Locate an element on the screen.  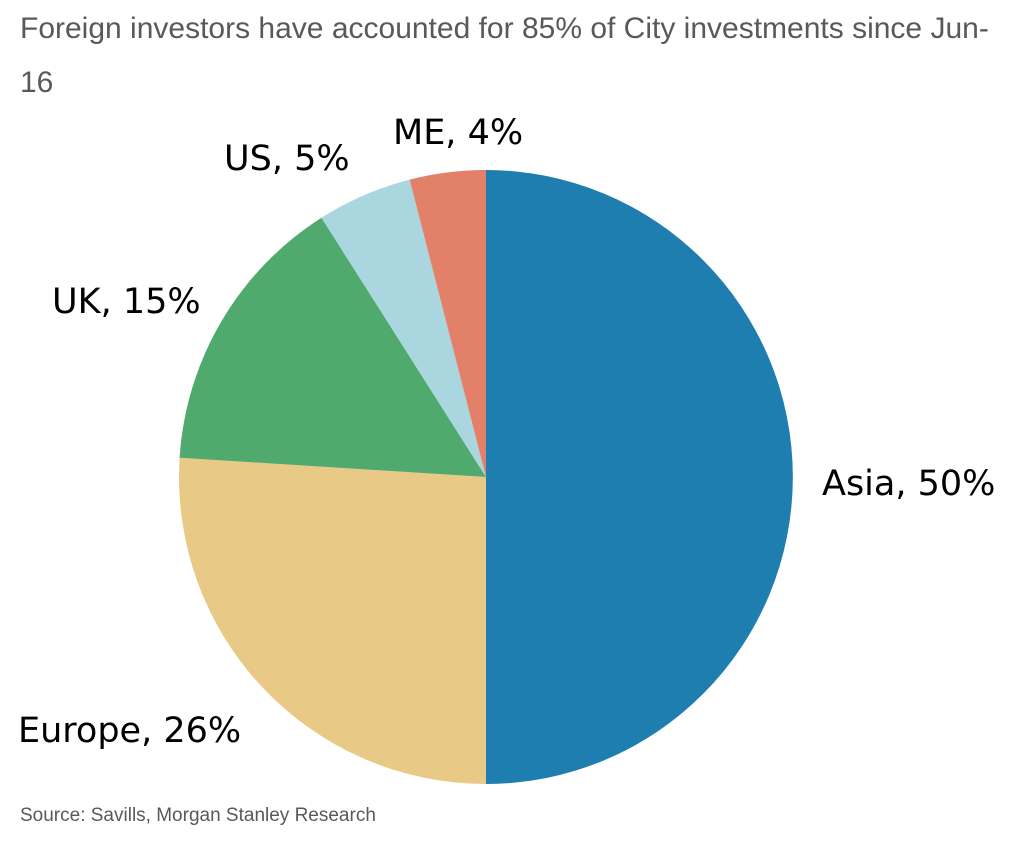
pie-slice-uk is located at coordinates (333, 347).